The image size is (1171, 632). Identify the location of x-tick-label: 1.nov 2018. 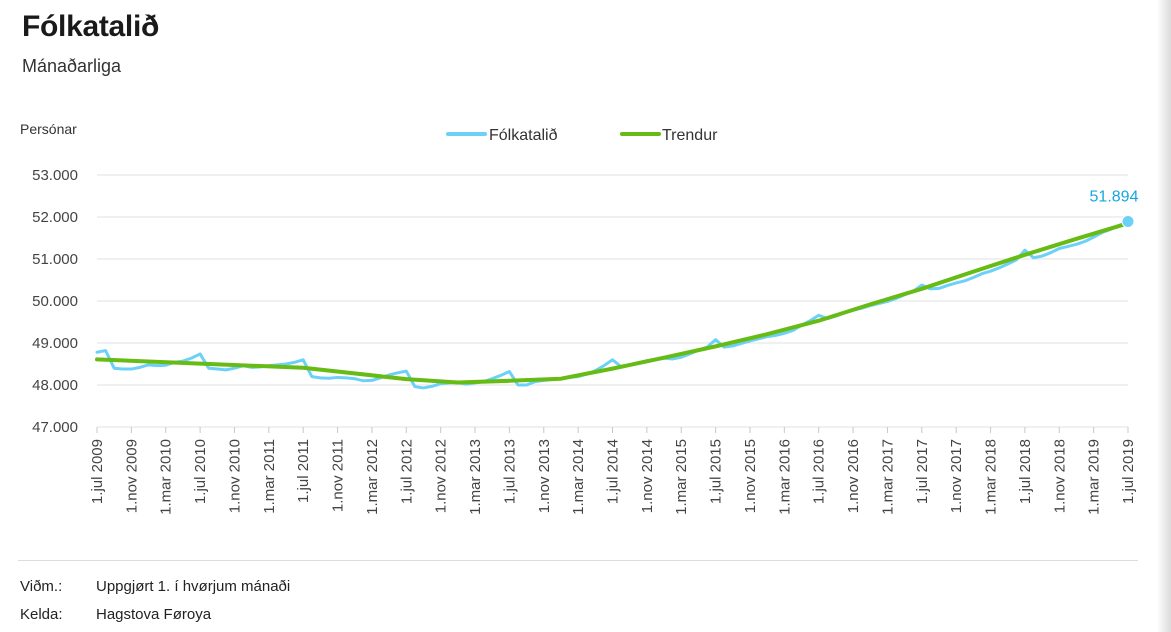
(1059, 476).